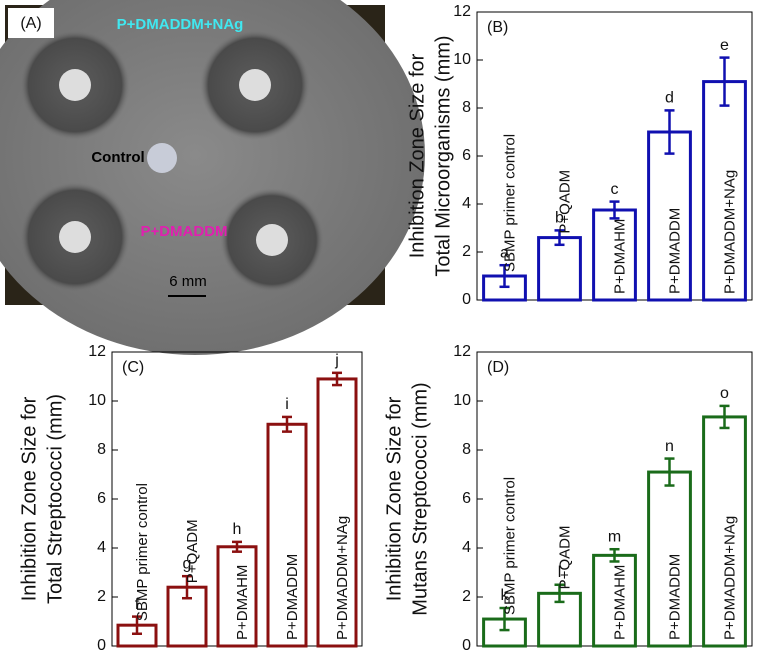 This screenshot has width=764, height=657. Describe the element at coordinates (724, 45) in the screenshot. I see `significance-letter: e` at that location.